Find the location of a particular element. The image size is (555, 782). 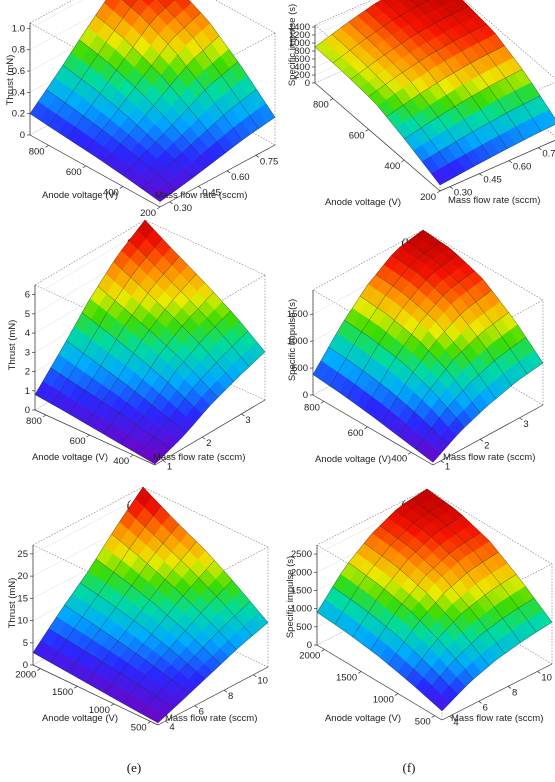

y-tick-label: 0.60 is located at coordinates (522, 167).